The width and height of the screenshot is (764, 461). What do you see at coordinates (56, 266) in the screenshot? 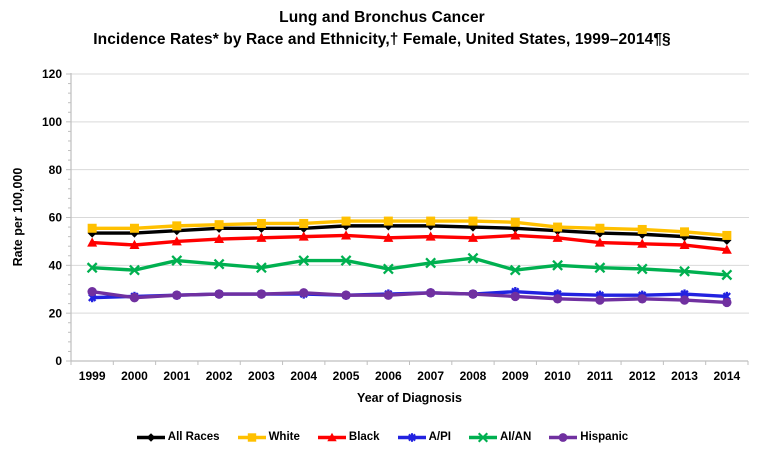
I see `y-tick-label: 40` at bounding box center [56, 266].